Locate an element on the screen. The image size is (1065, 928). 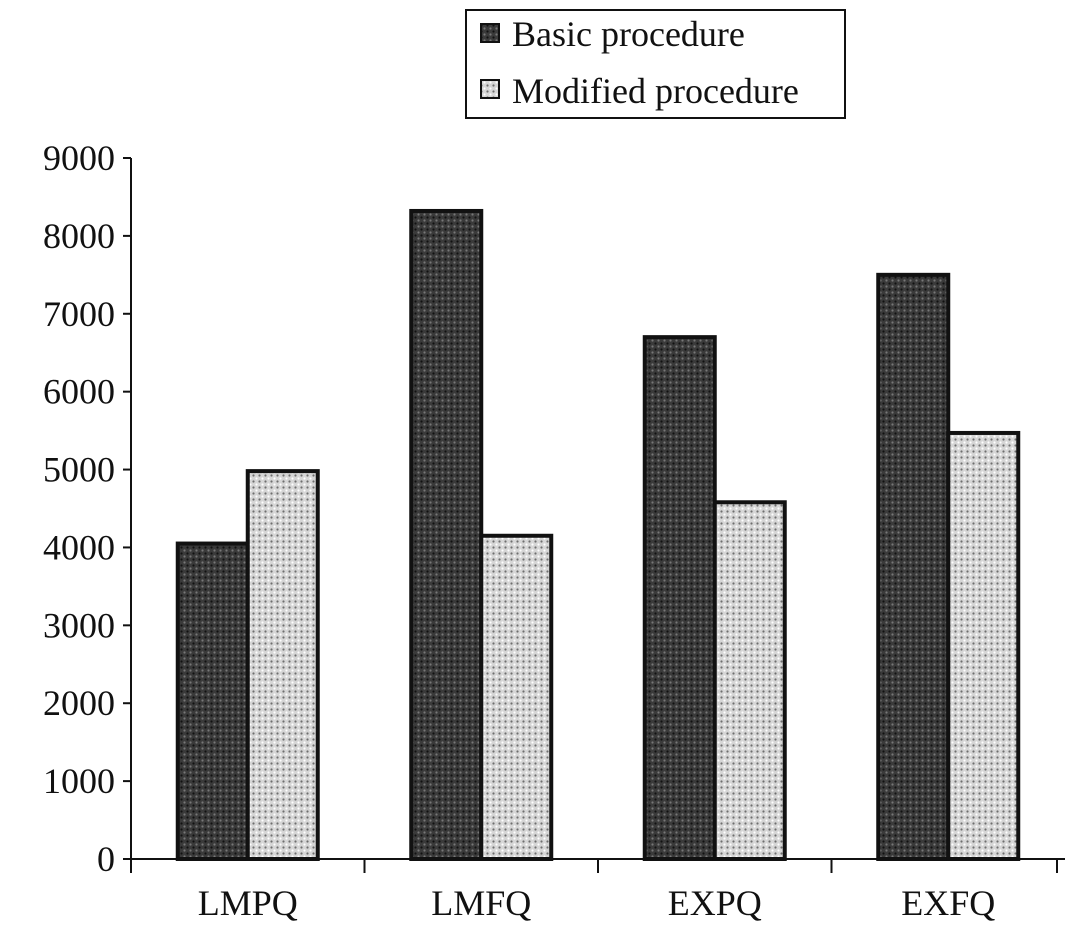
y-tick-label: 0 is located at coordinates (106, 859).